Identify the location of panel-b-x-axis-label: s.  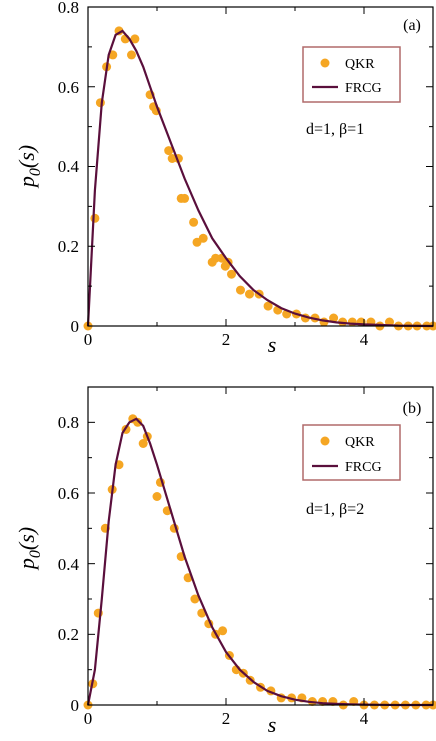
(272, 724).